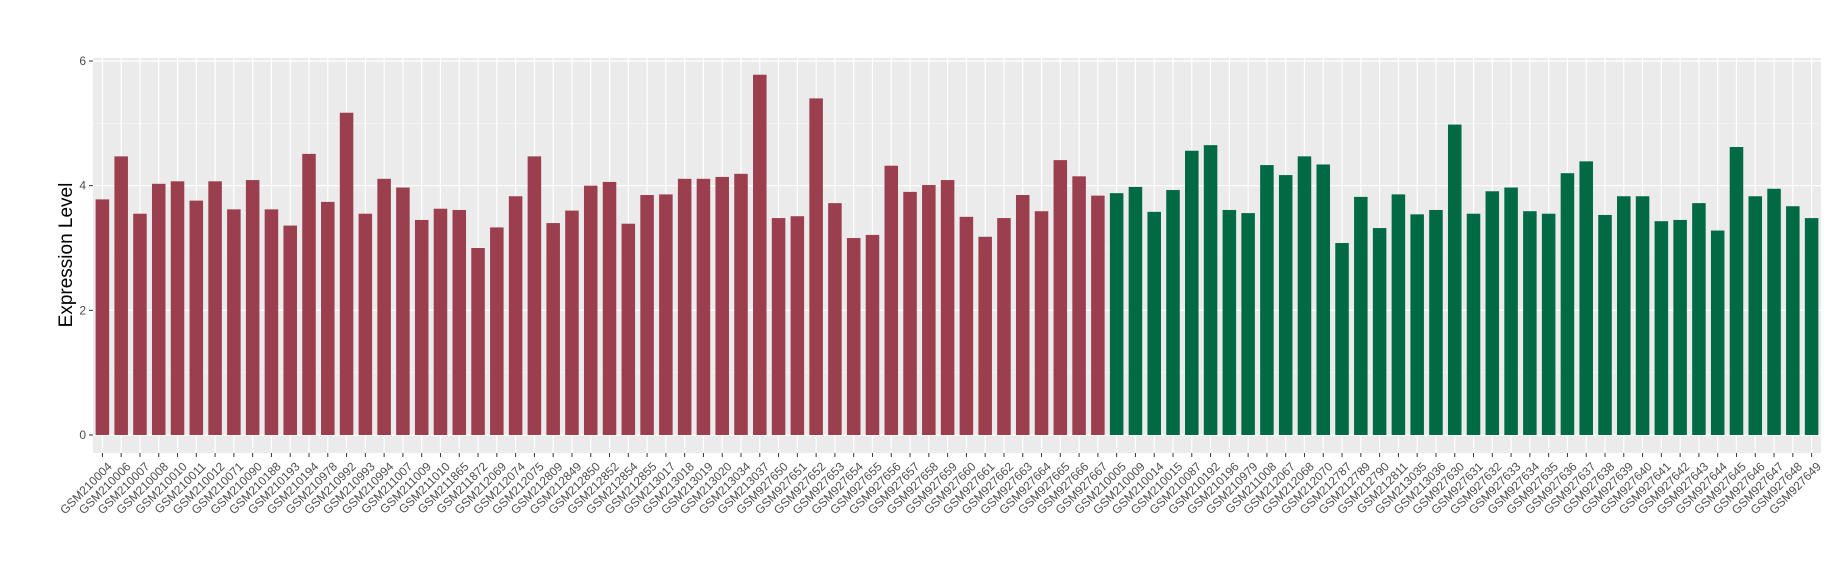 The width and height of the screenshot is (1840, 580). What do you see at coordinates (1548, 324) in the screenshot?
I see `bar-GSM927635` at bounding box center [1548, 324].